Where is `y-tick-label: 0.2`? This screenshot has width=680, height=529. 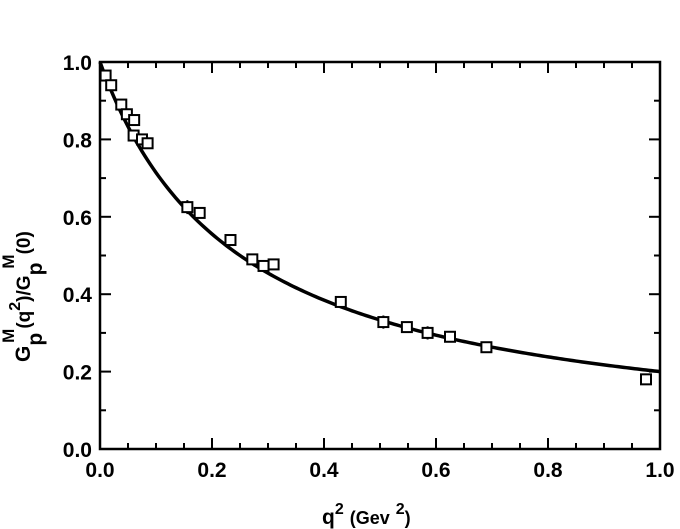 y-tick-label: 0.2 is located at coordinates (77, 373).